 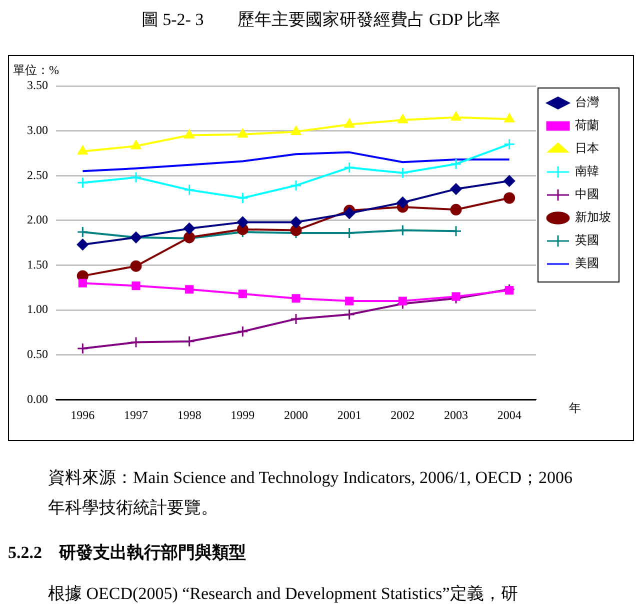 What do you see at coordinates (37, 175) in the screenshot?
I see `y-tick-label: 2.50` at bounding box center [37, 175].